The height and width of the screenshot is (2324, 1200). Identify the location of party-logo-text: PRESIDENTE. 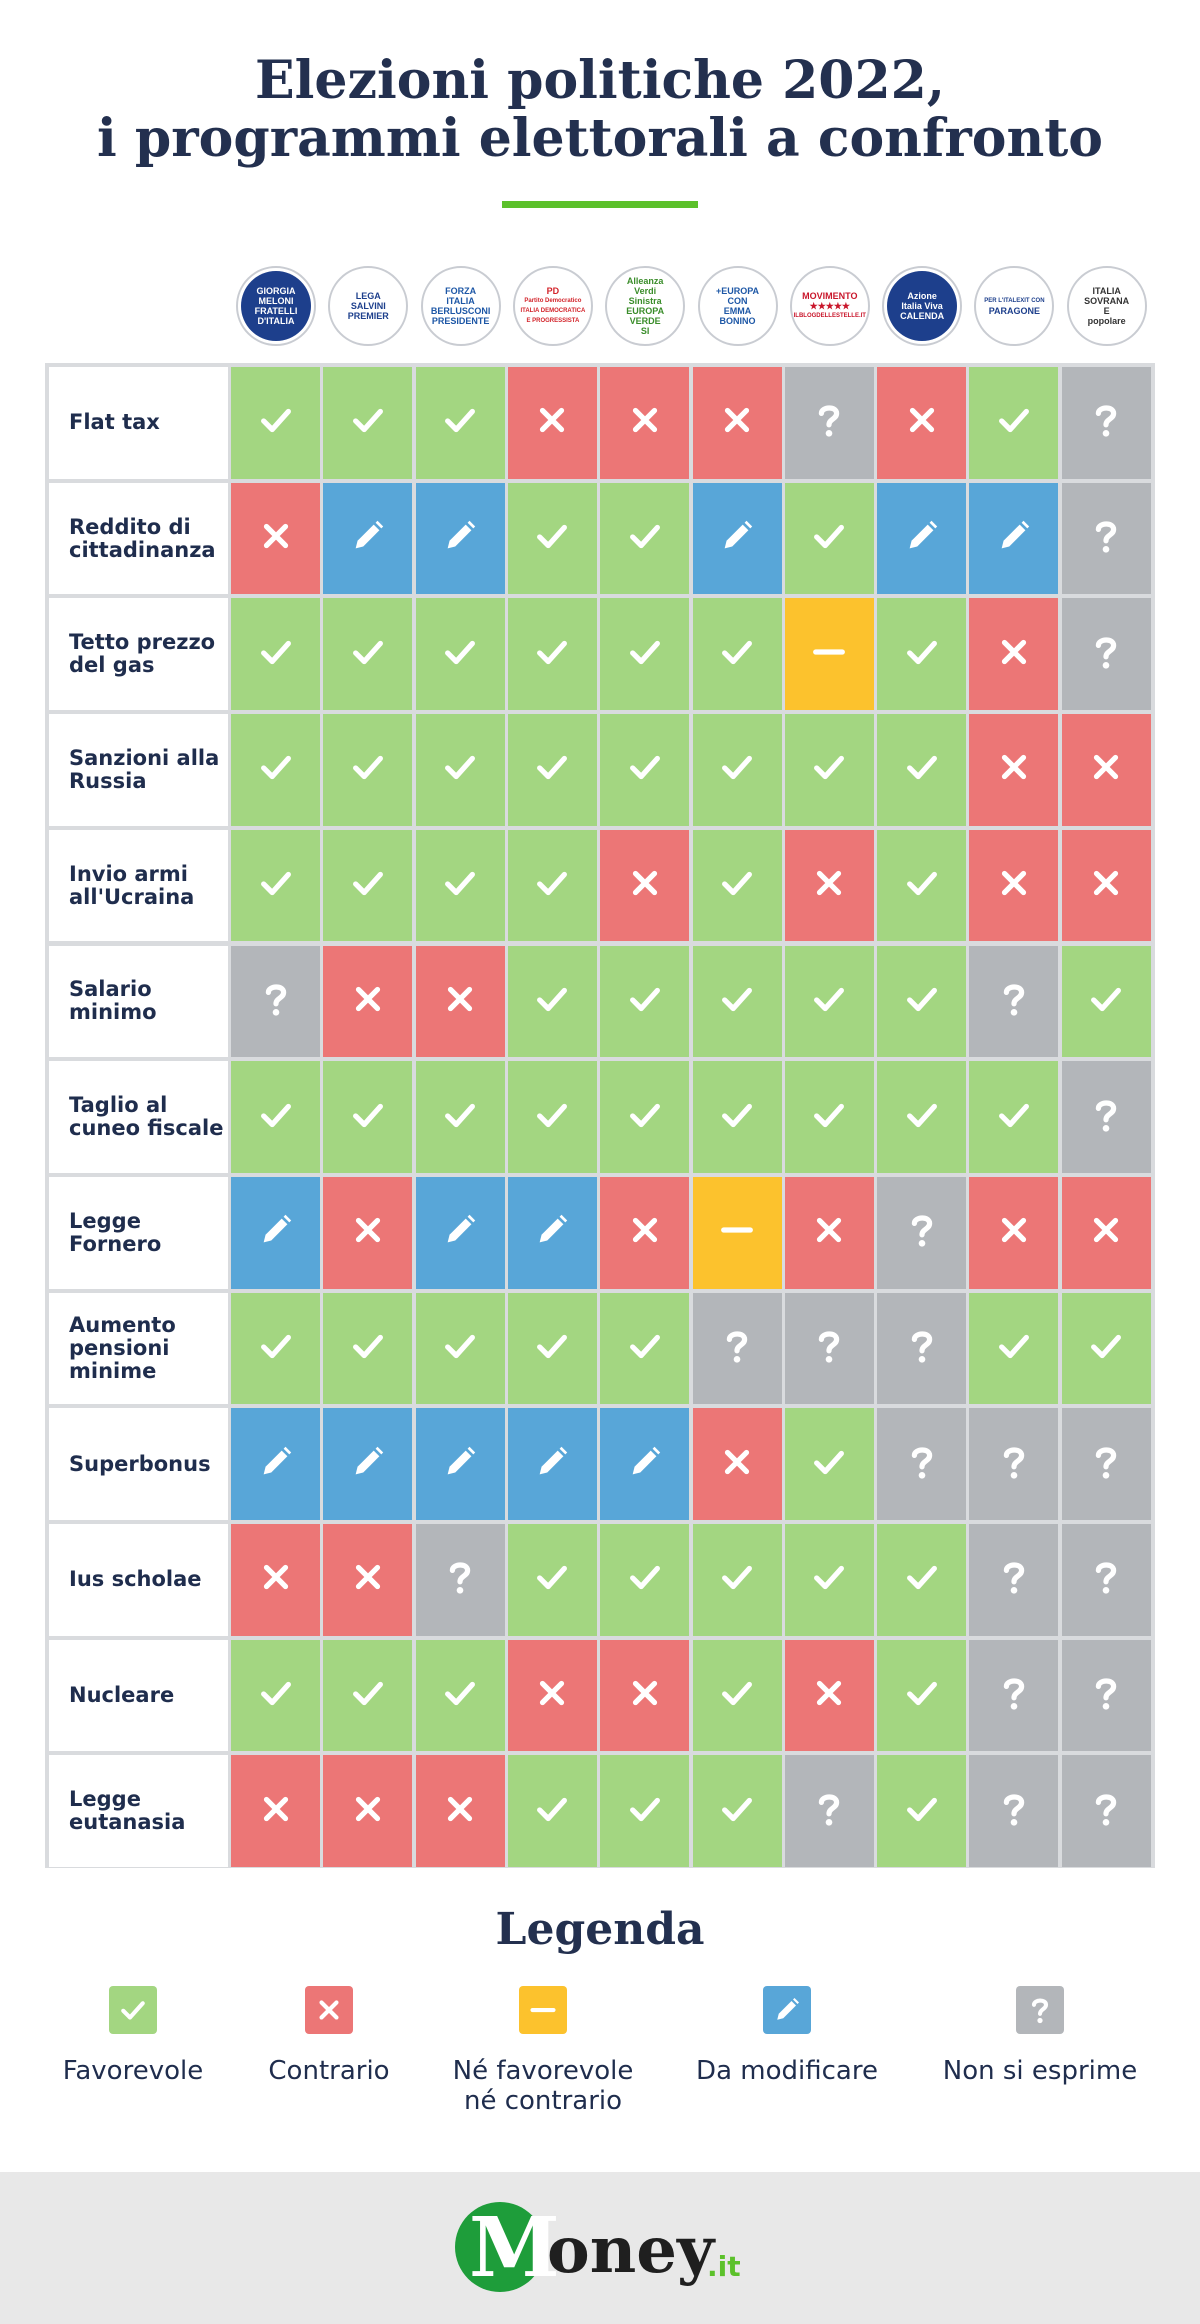
(460, 321).